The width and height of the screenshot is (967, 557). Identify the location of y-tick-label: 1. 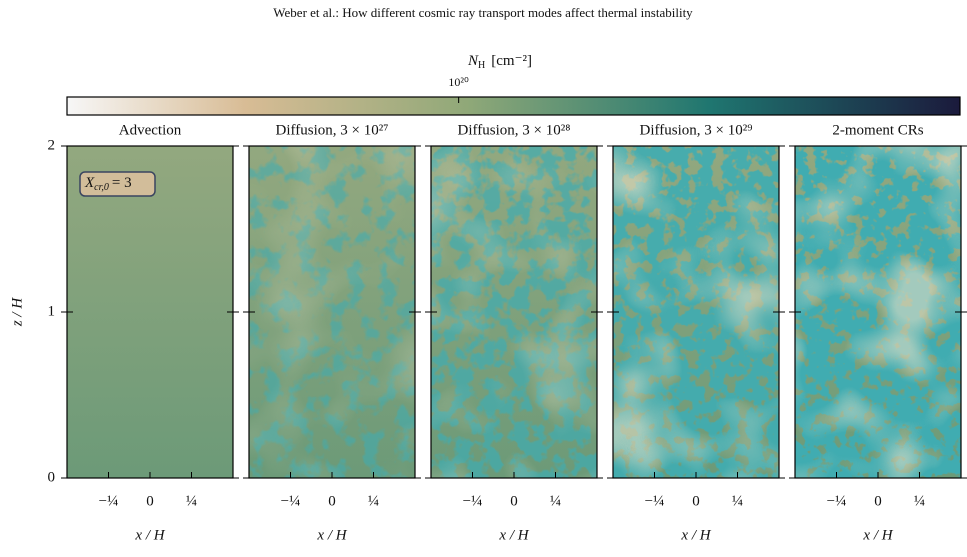
(52, 311).